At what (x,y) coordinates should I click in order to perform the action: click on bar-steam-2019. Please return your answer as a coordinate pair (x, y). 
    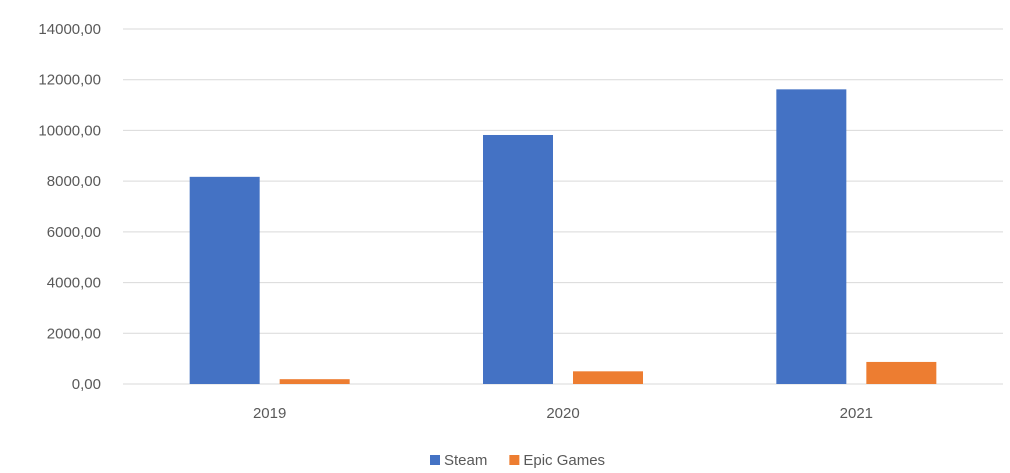
    Looking at the image, I should click on (224, 280).